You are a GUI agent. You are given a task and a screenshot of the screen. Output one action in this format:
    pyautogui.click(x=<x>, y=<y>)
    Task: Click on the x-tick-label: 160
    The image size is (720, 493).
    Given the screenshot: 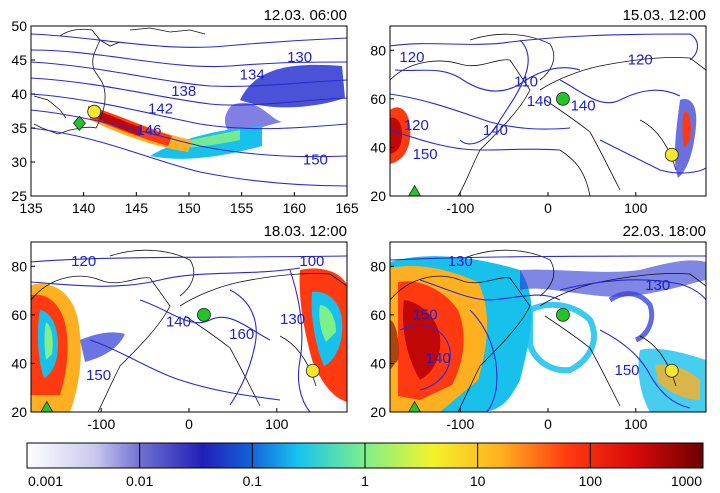 What is the action you would take?
    pyautogui.click(x=295, y=208)
    